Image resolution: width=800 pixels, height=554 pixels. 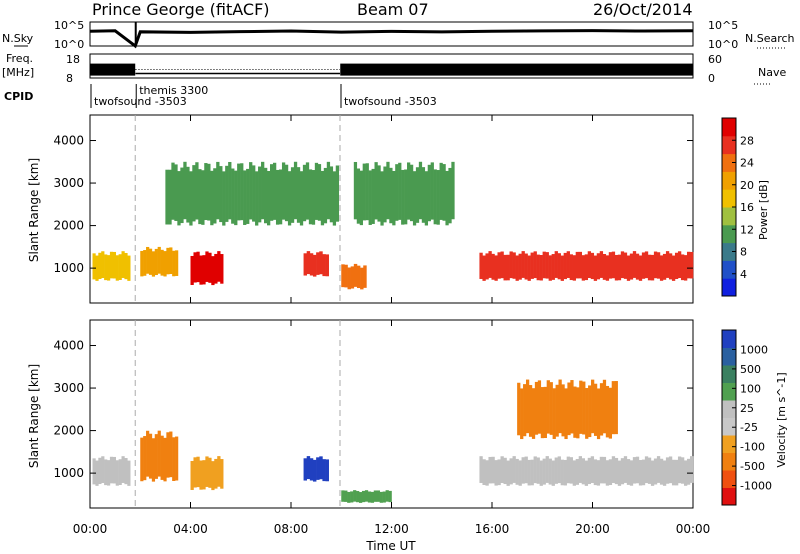 What do you see at coordinates (492, 529) in the screenshot?
I see `x-tick-label: 16:00` at bounding box center [492, 529].